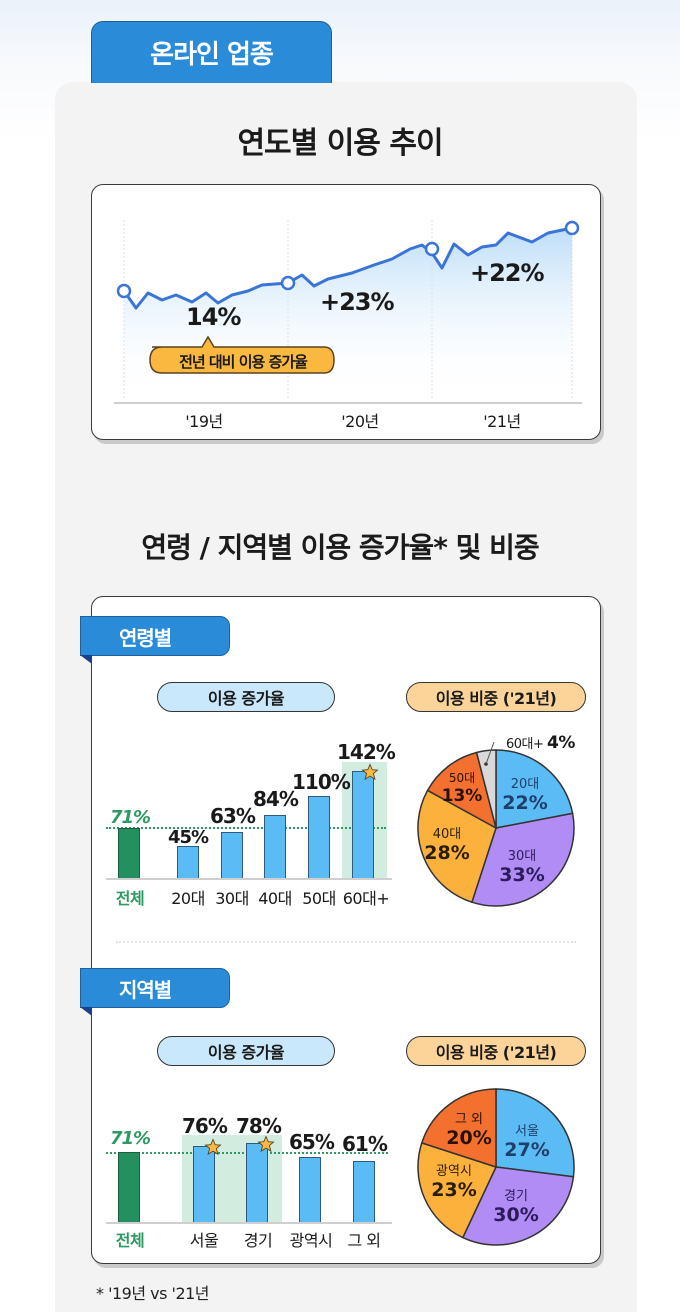 The height and width of the screenshot is (1312, 680). I want to click on callout-yoy-growth: 전년 대비 이용 증가율, so click(243, 362).